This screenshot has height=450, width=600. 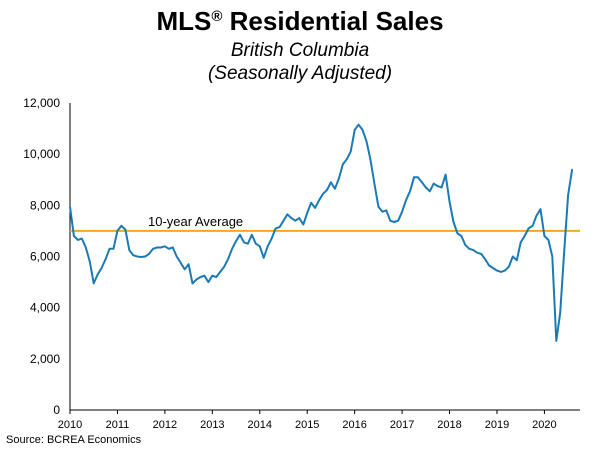 What do you see at coordinates (307, 425) in the screenshot?
I see `x-tick-label: 2015` at bounding box center [307, 425].